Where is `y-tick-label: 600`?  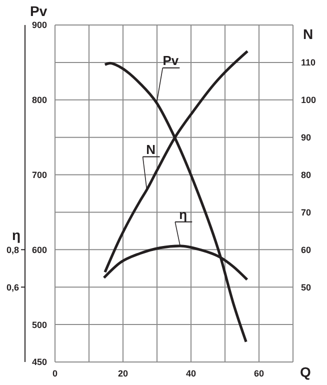 y-tick-label: 600 is located at coordinates (39, 249).